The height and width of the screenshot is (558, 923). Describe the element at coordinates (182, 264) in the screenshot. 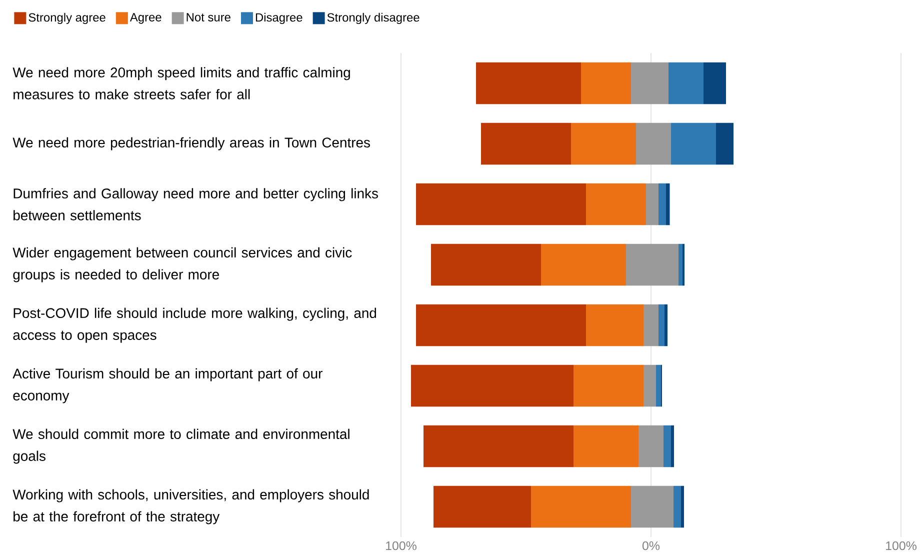

I see `y-tick-label: Wider engagement between council services and civic groups is needed to deliver more` at that location.